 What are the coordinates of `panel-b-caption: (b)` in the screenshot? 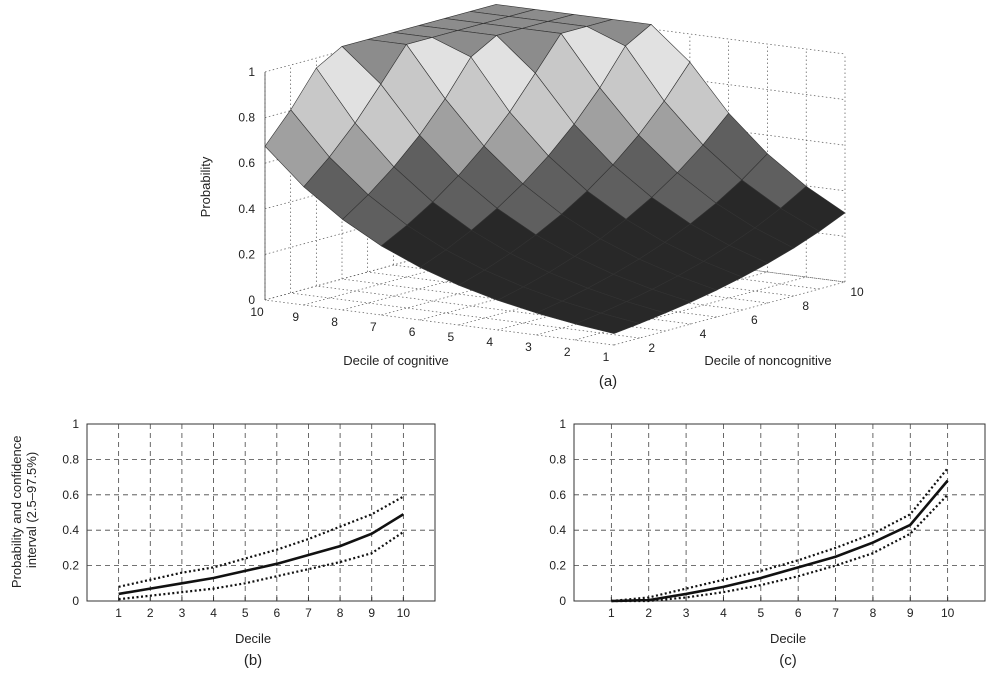 It's located at (253, 660).